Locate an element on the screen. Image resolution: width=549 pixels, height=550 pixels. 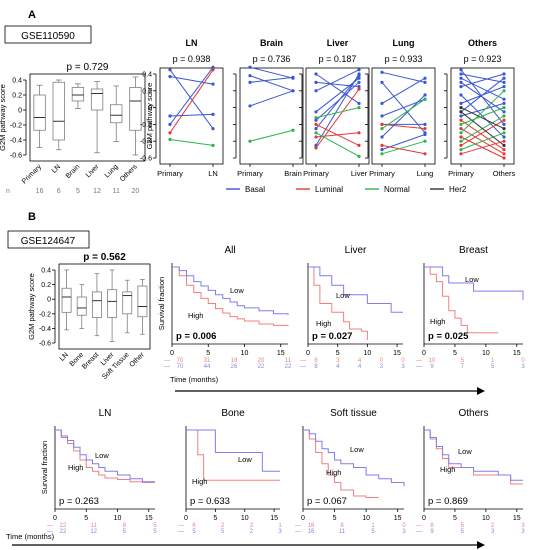
a-paired-xlabel: Brain is located at coordinates (293, 173).